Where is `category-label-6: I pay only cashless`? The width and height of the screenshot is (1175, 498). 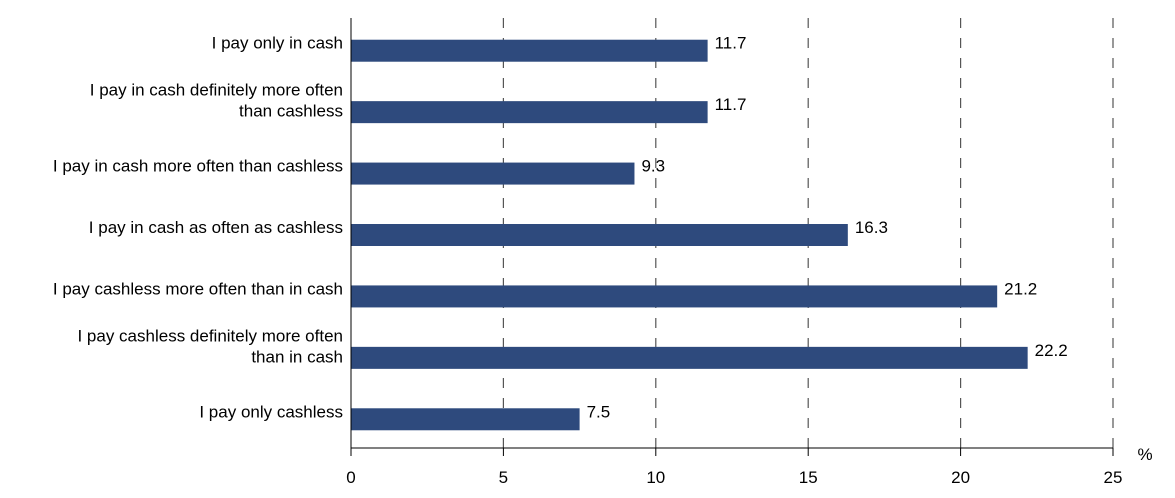 category-label-6: I pay only cashless is located at coordinates (271, 411).